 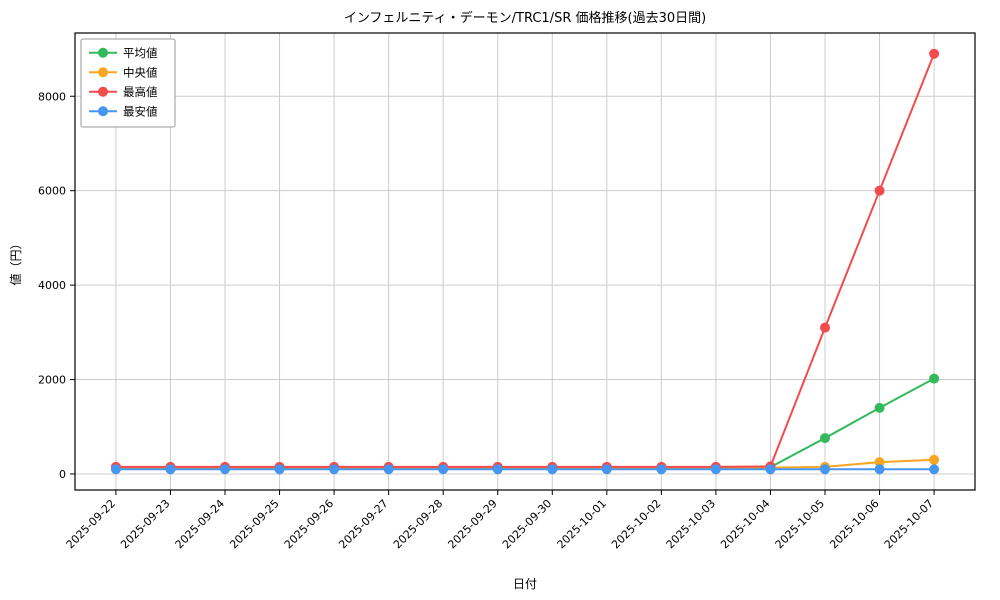 I want to click on x-tick-label: 2025-09-24, so click(x=200, y=524).